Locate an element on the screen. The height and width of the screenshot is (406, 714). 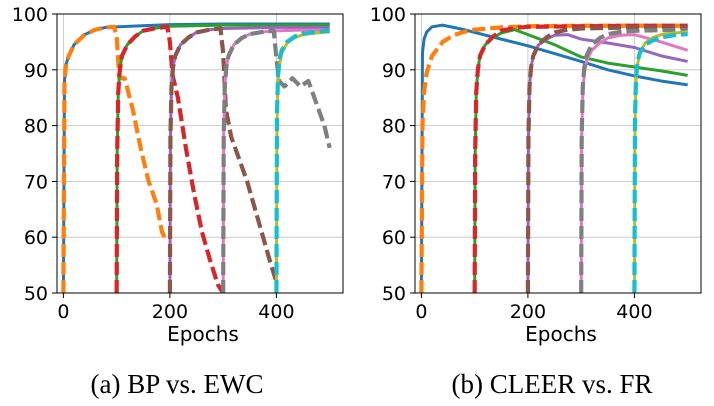
chart-caption: (a) BP vs. EWC is located at coordinates (177, 384).